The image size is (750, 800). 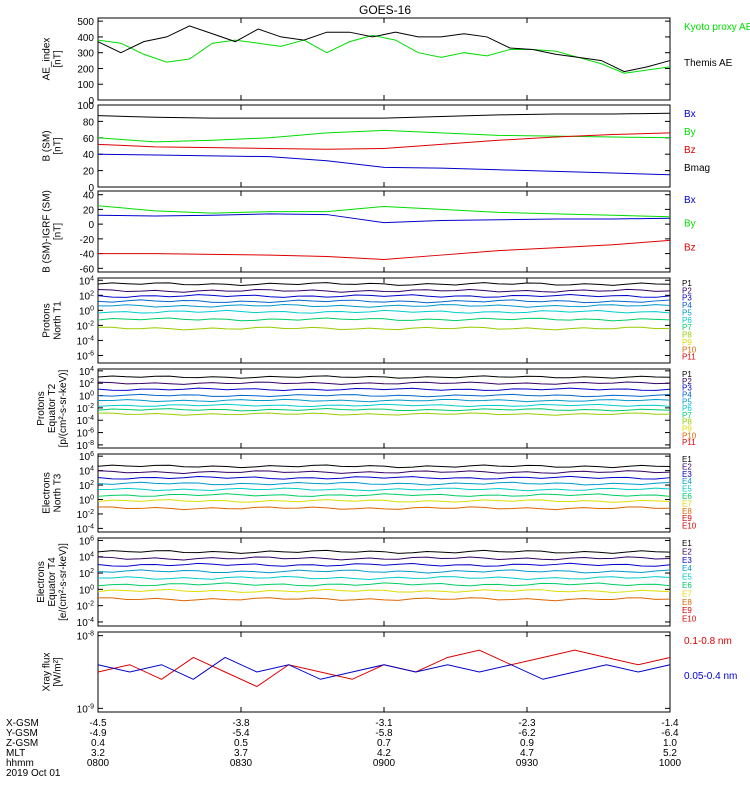 What do you see at coordinates (241, 743) in the screenshot?
I see `axis-value: 0.5` at bounding box center [241, 743].